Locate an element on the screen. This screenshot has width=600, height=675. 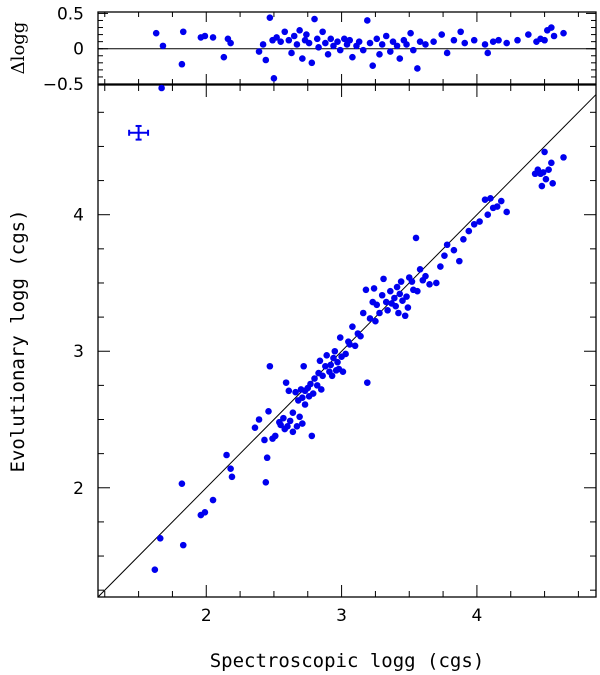
x-axis-label: Spectroscopic logg (cgs) is located at coordinates (347, 661).